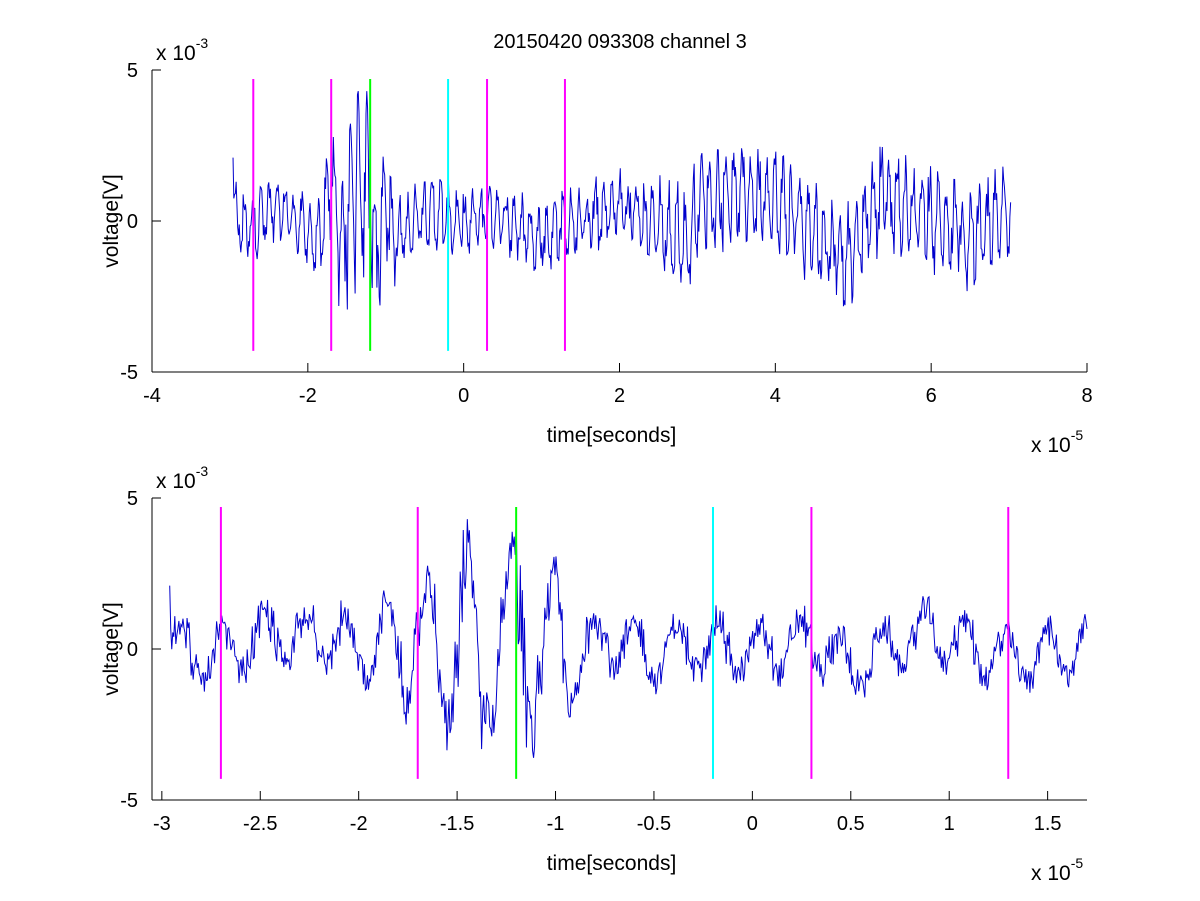 This screenshot has height=901, width=1200. I want to click on x-tick-label: -1.5, so click(457, 824).